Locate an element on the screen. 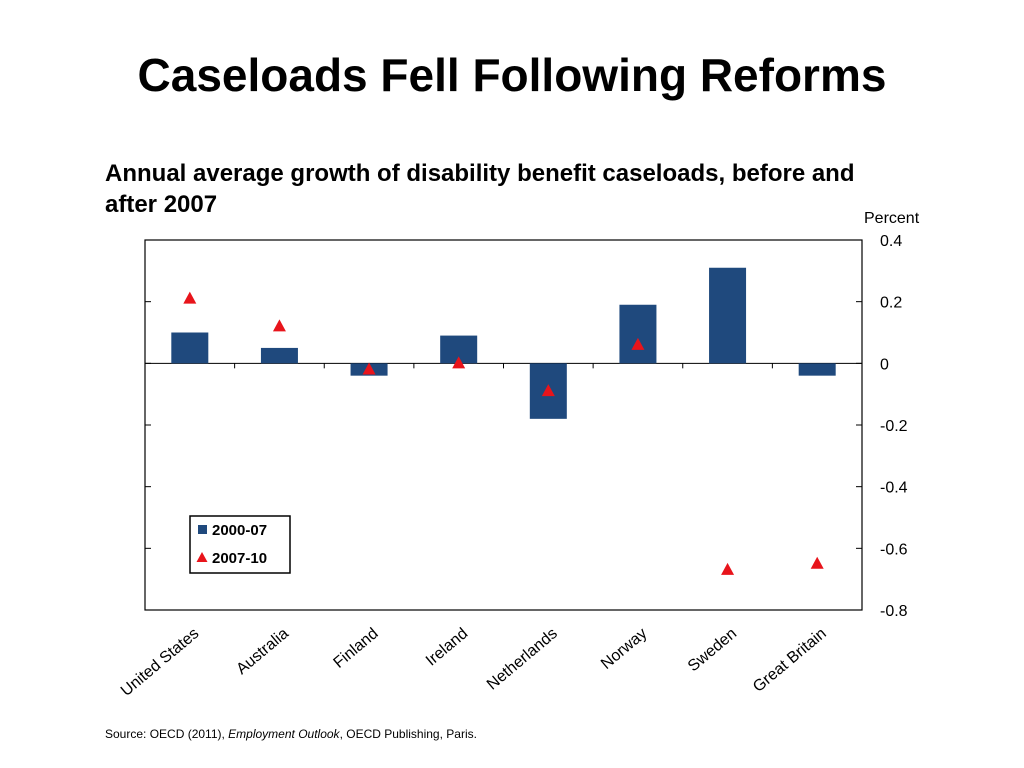 This screenshot has width=1024, height=768. y-tick-label: -0.4 is located at coordinates (894, 488).